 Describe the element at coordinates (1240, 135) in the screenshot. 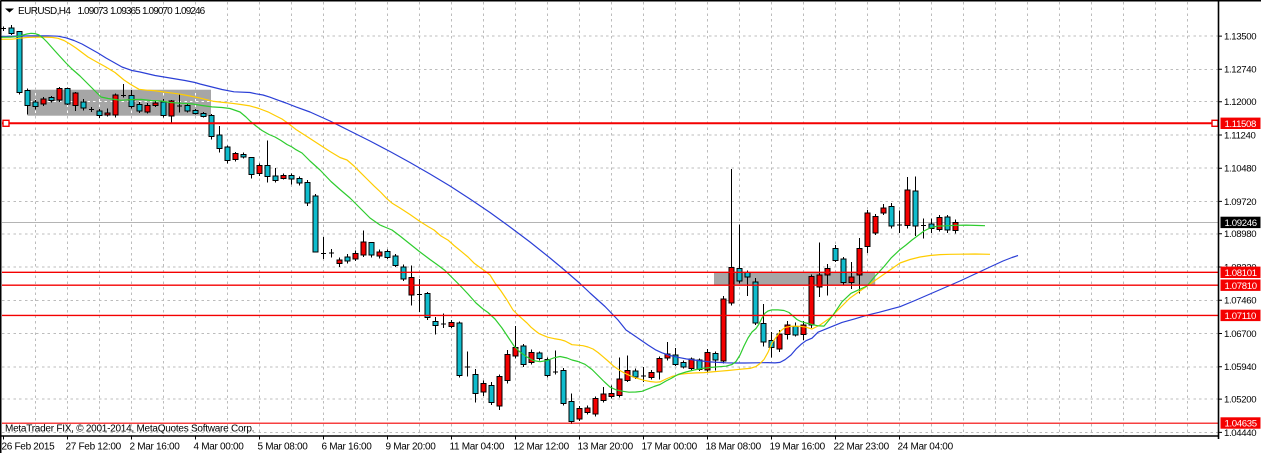

I see `svg-text: 1.11240` at that location.